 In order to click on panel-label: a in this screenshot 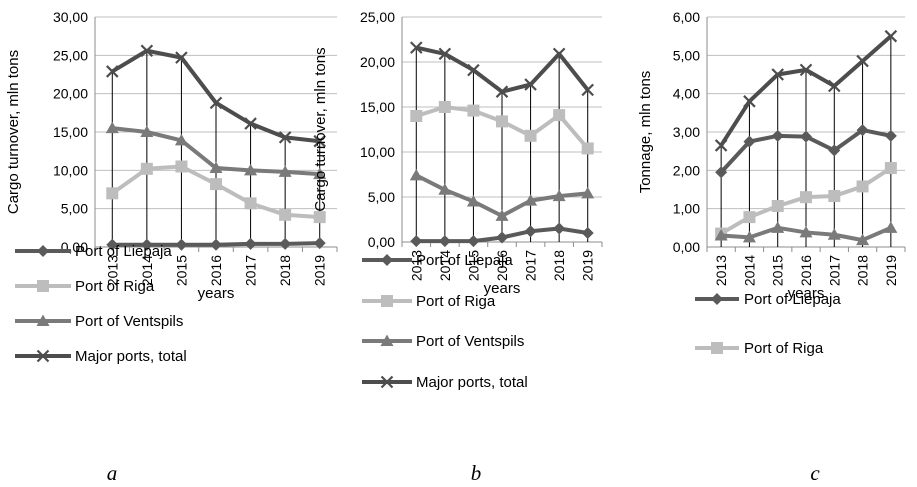, I will do `click(112, 473)`.